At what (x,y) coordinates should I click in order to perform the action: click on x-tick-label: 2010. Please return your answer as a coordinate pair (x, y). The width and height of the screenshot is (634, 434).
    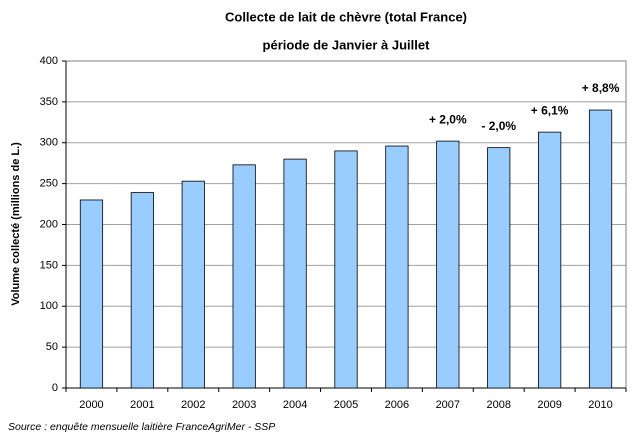
    Looking at the image, I should click on (600, 405).